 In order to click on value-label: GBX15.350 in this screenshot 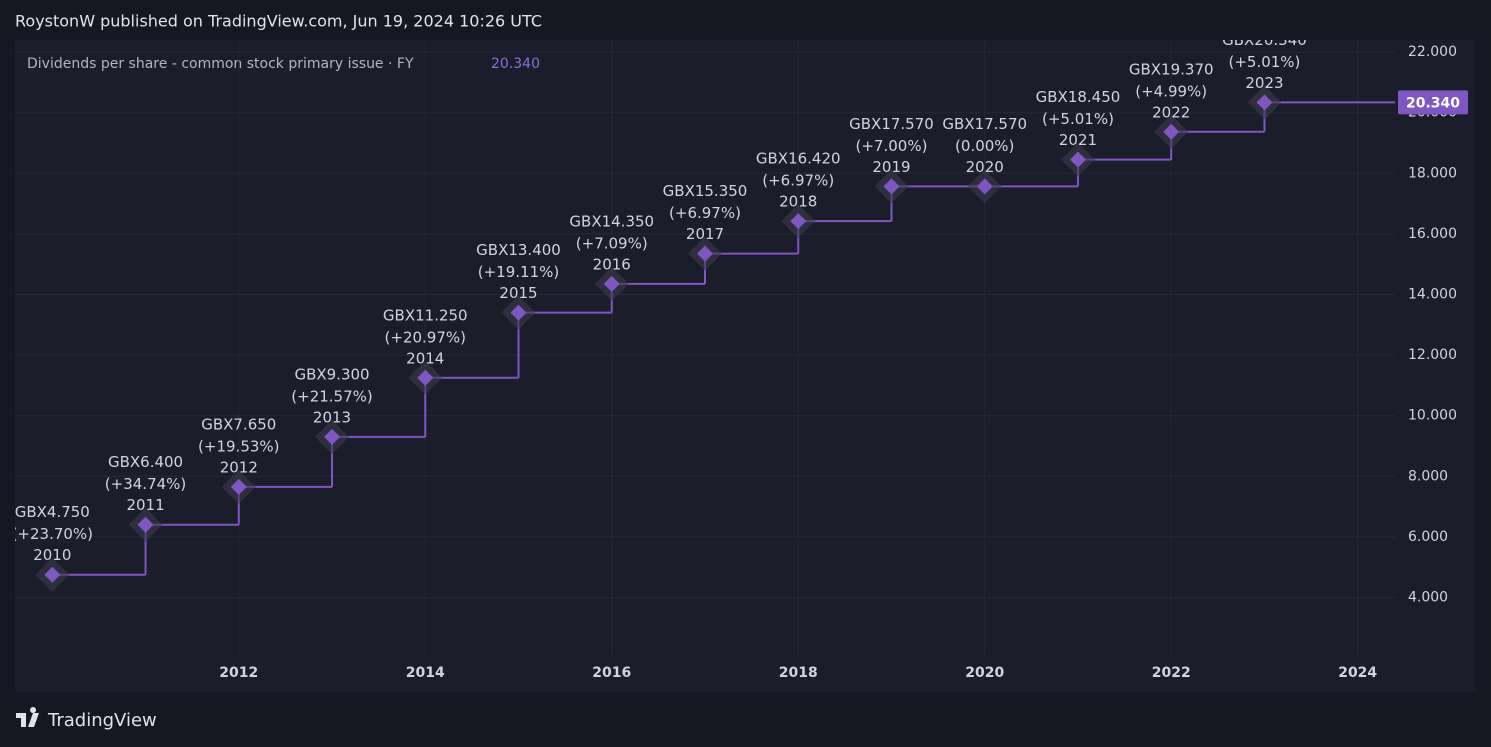, I will do `click(705, 191)`.